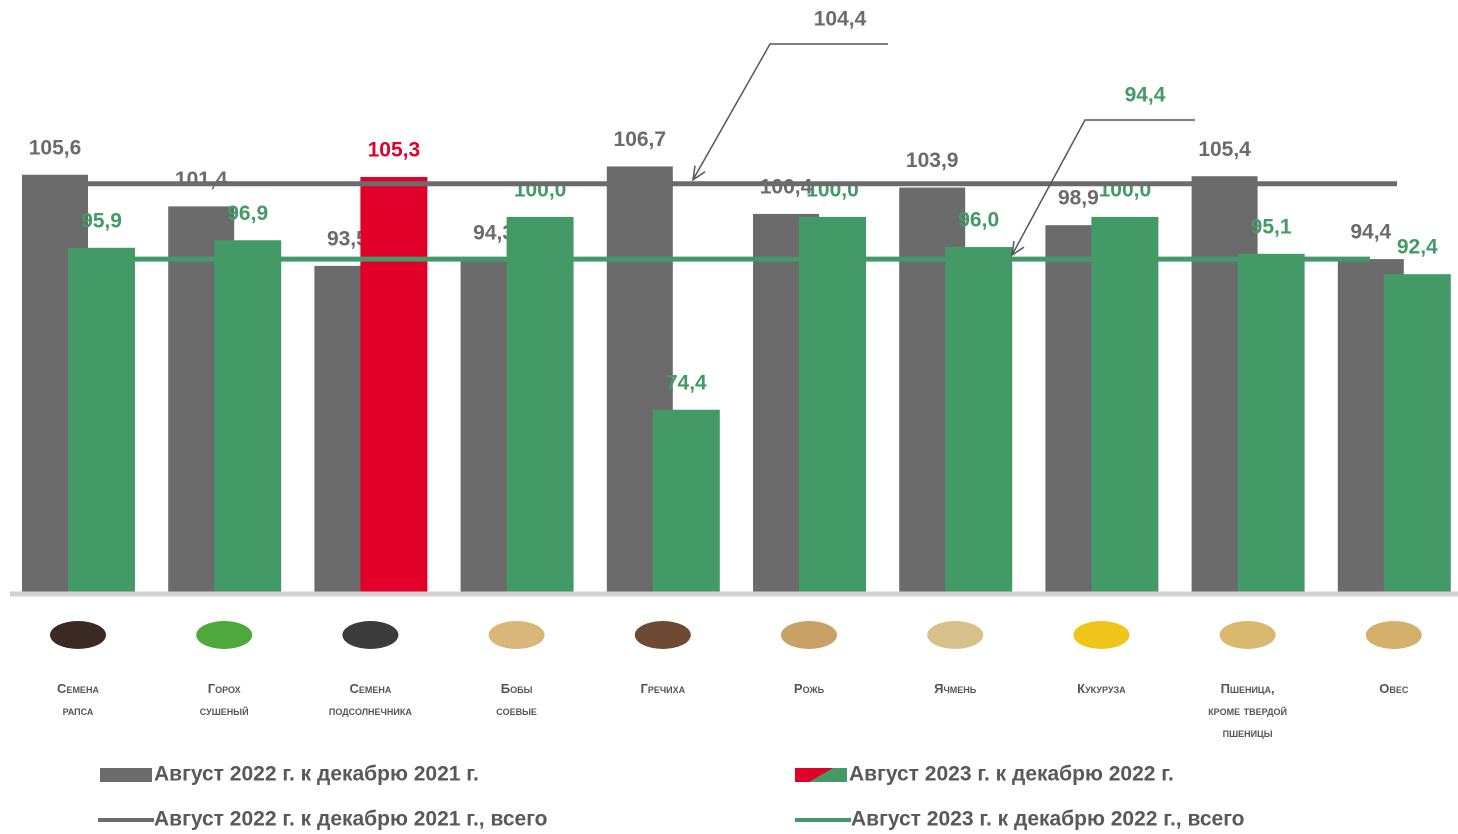 This screenshot has width=1458, height=834. Describe the element at coordinates (663, 688) in the screenshot. I see `x-tick-label: Гречиха` at that location.